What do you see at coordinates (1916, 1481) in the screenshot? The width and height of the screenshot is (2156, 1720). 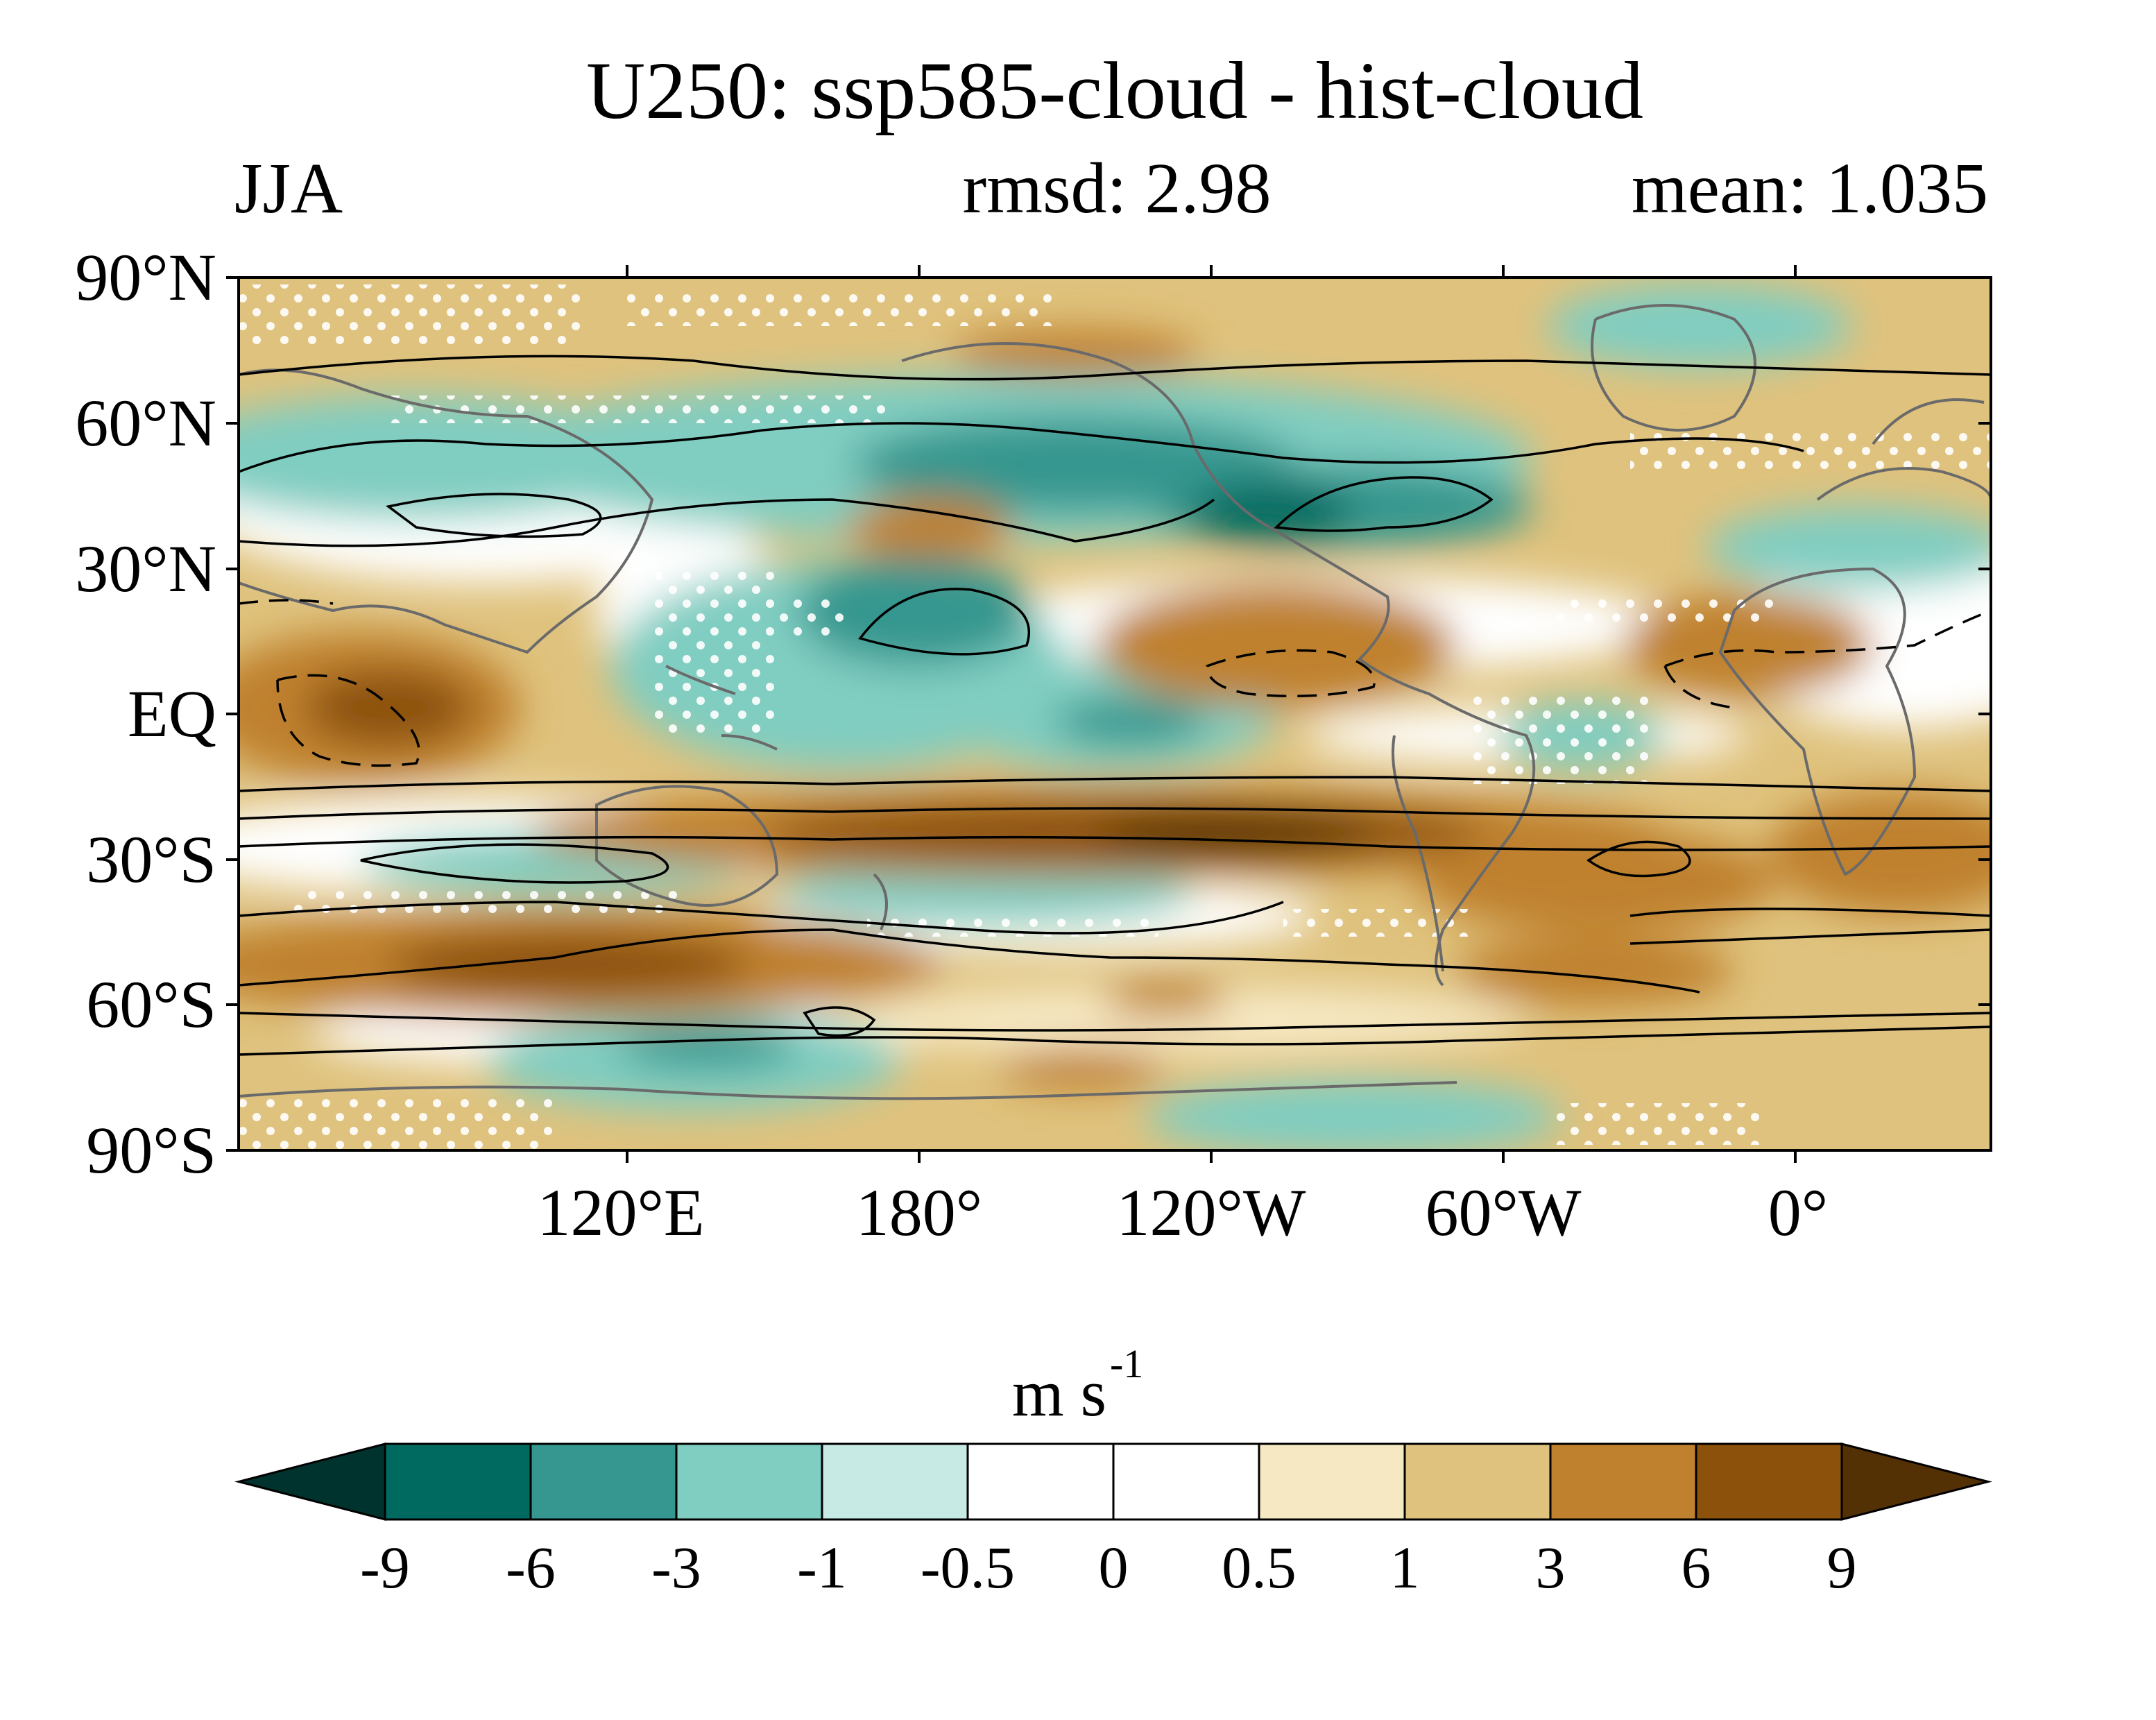 I see `colorbar-over-triangle` at bounding box center [1916, 1481].